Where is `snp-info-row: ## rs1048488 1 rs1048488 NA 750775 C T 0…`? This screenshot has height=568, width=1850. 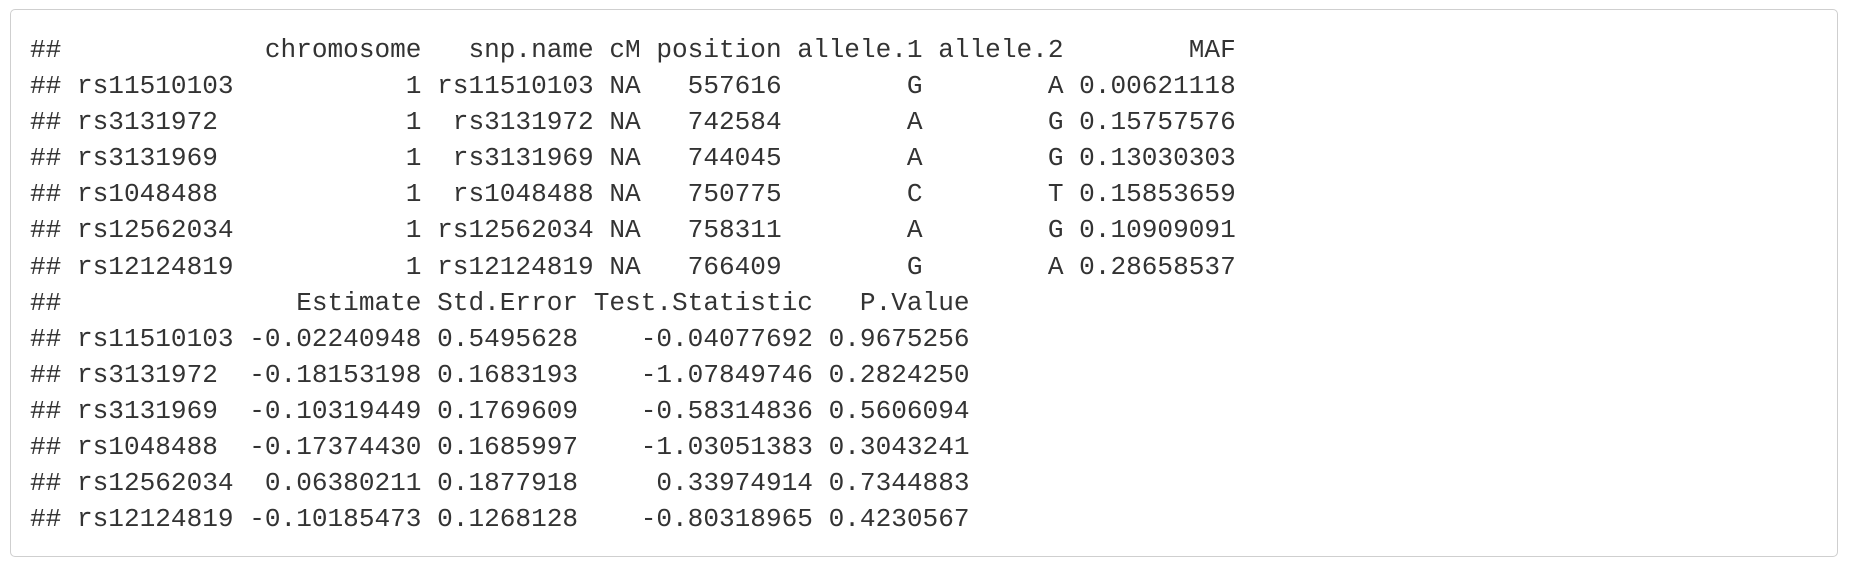 snp-info-row: ## rs1048488 1 rs1048488 NA 750775 C T 0… is located at coordinates (633, 194).